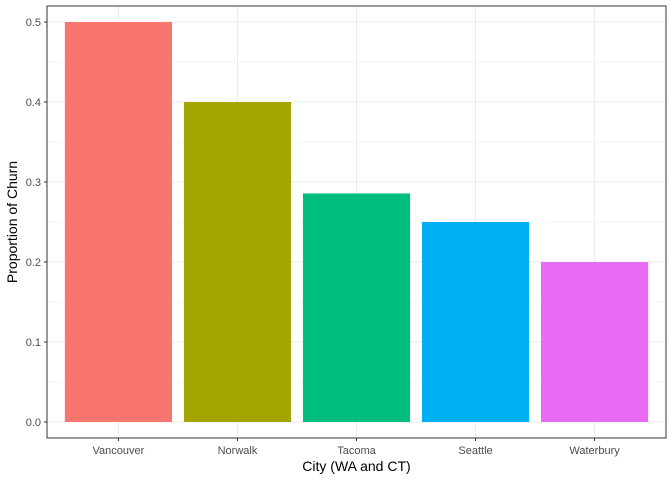  What do you see at coordinates (12, 222) in the screenshot?
I see `y-axis-title: Proportion of Churn` at bounding box center [12, 222].